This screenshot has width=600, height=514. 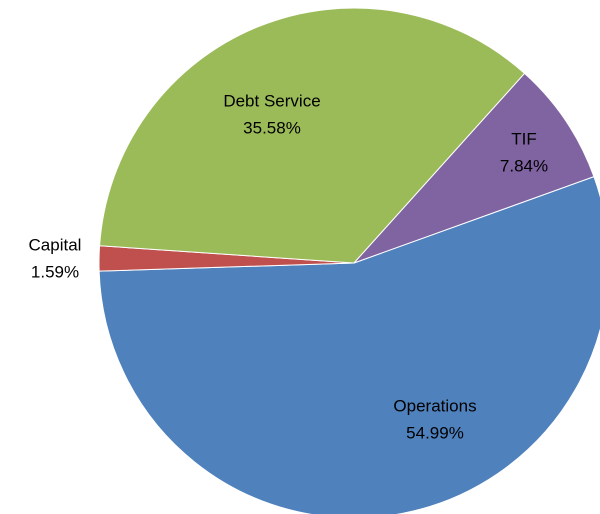 I want to click on slice-value-label: 1.59%, so click(x=55, y=271).